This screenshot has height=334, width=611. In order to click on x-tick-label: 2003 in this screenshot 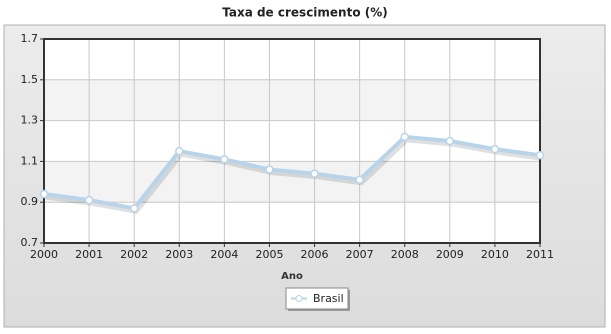, I will do `click(179, 254)`.